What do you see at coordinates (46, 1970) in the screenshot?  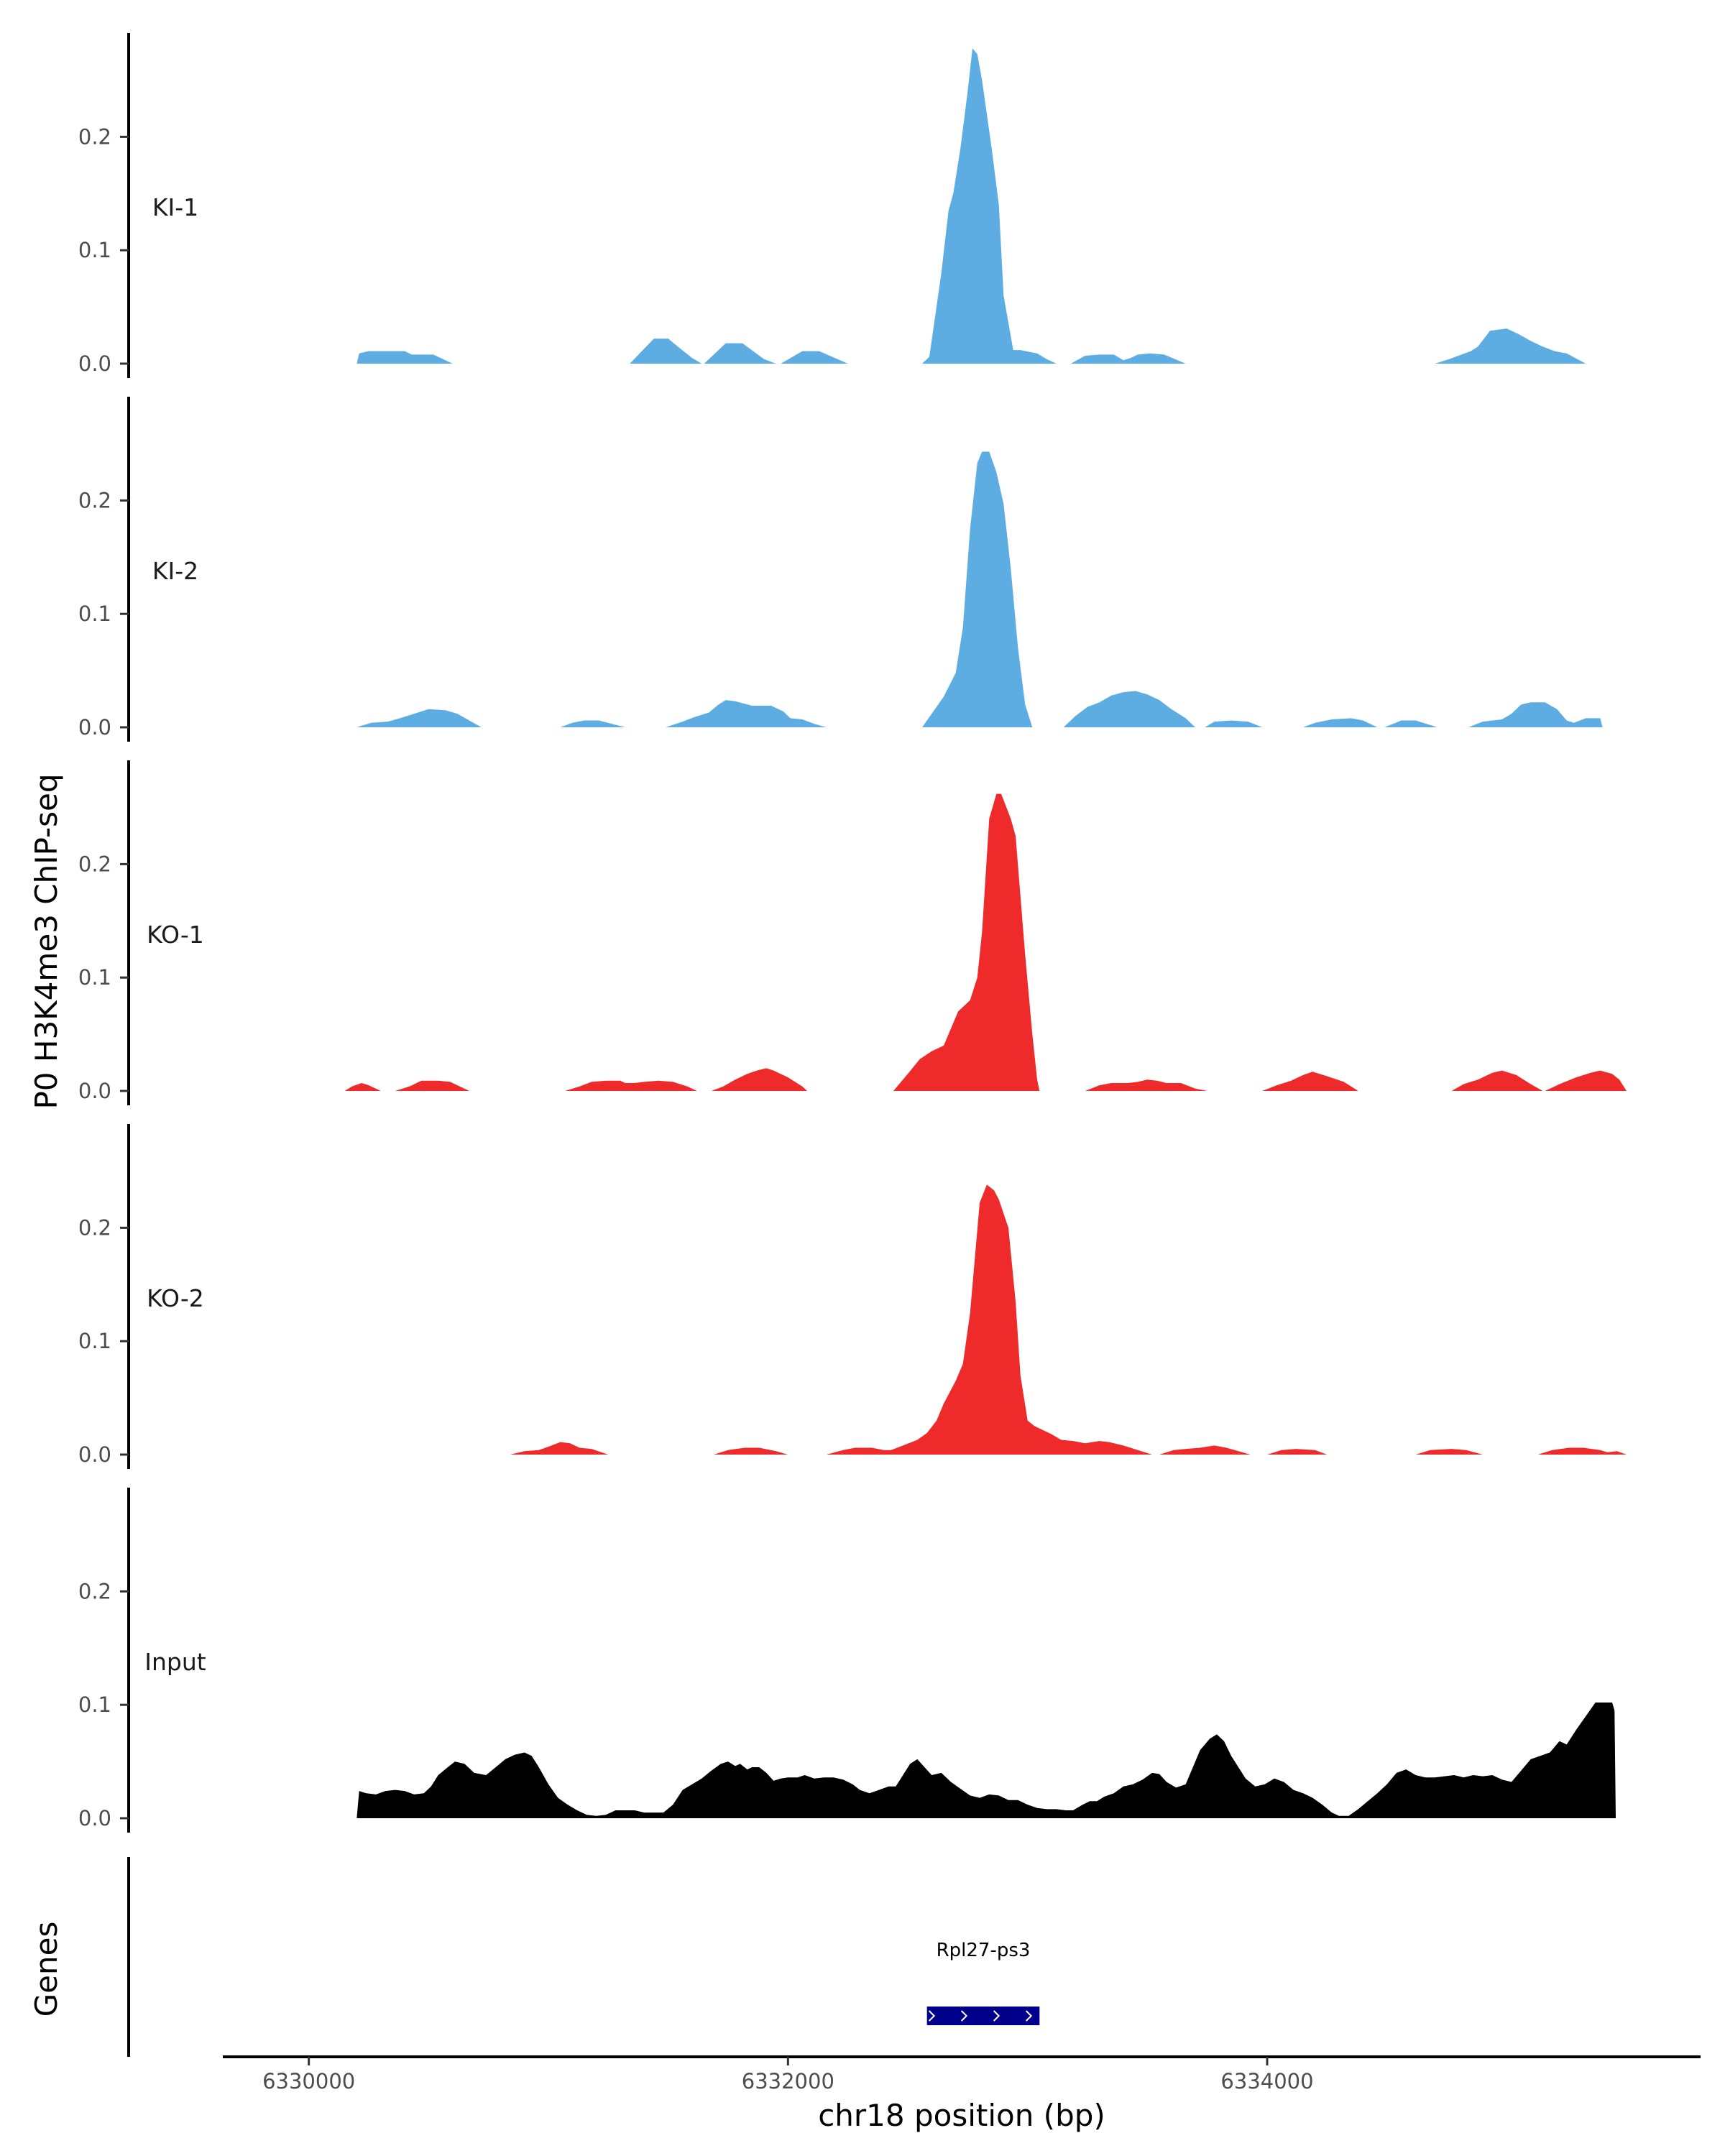 I see `genes-track-title: Genes` at bounding box center [46, 1970].